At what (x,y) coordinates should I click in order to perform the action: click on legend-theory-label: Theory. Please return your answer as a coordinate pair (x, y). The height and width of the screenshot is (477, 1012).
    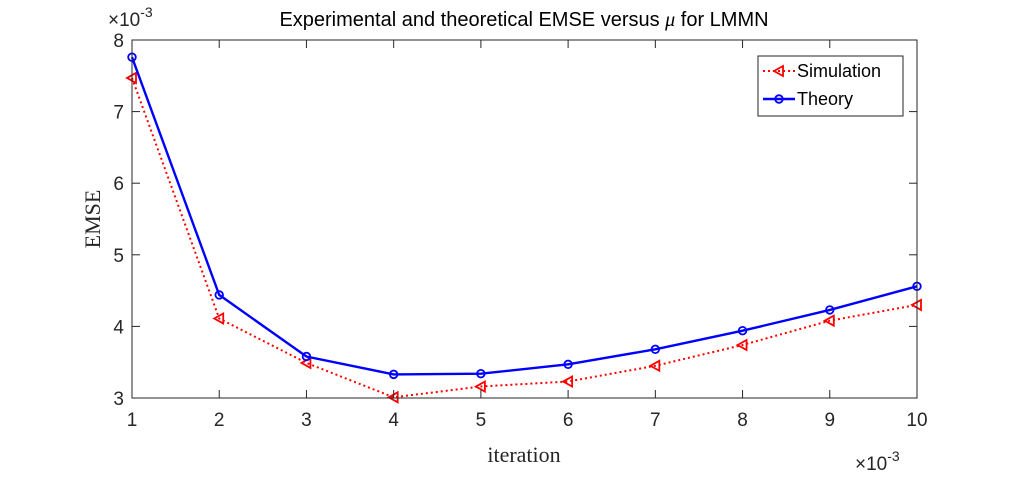
    Looking at the image, I should click on (825, 99).